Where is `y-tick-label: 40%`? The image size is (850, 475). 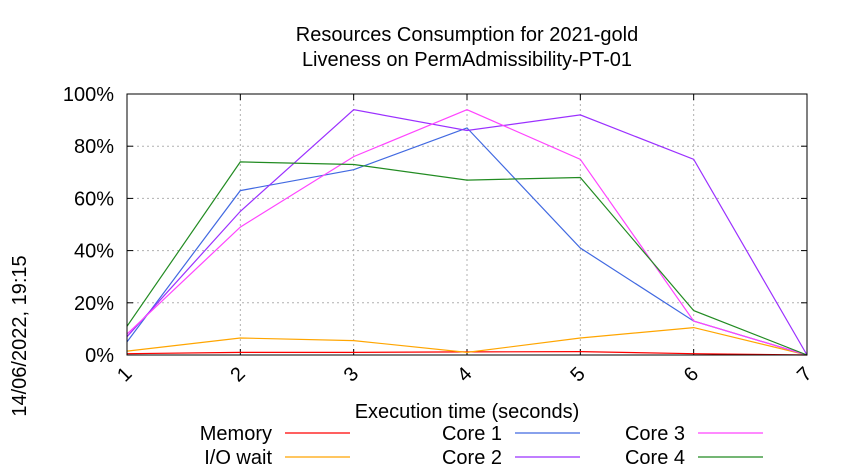 y-tick-label: 40% is located at coordinates (94, 252).